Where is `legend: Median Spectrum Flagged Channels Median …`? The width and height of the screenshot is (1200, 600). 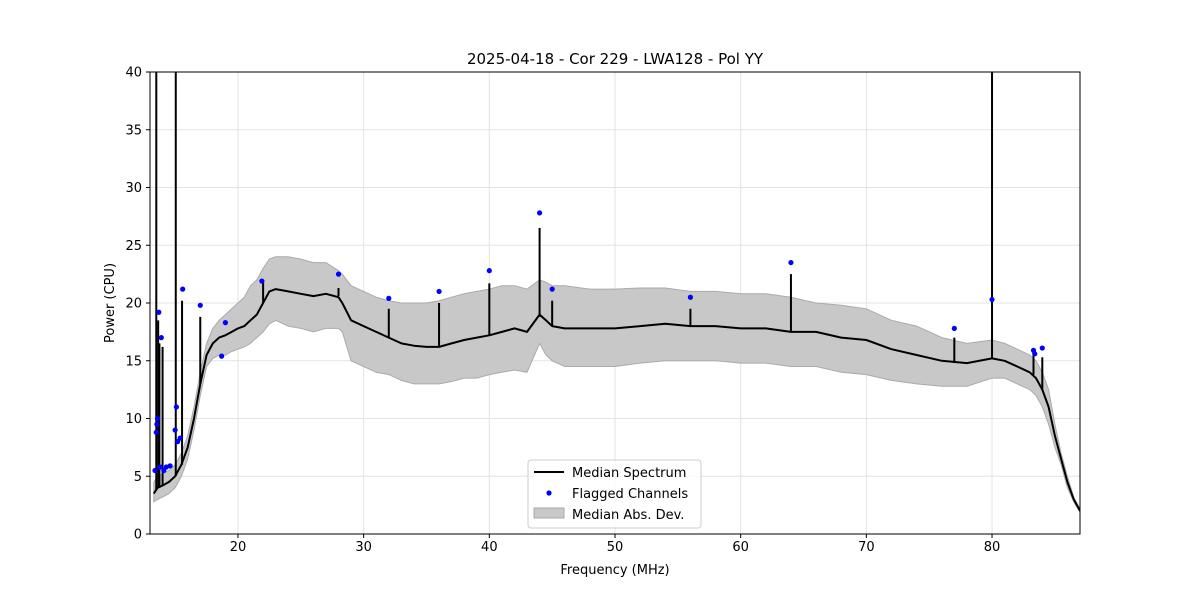 legend: Median Spectrum Flagged Channels Median … is located at coordinates (614, 494).